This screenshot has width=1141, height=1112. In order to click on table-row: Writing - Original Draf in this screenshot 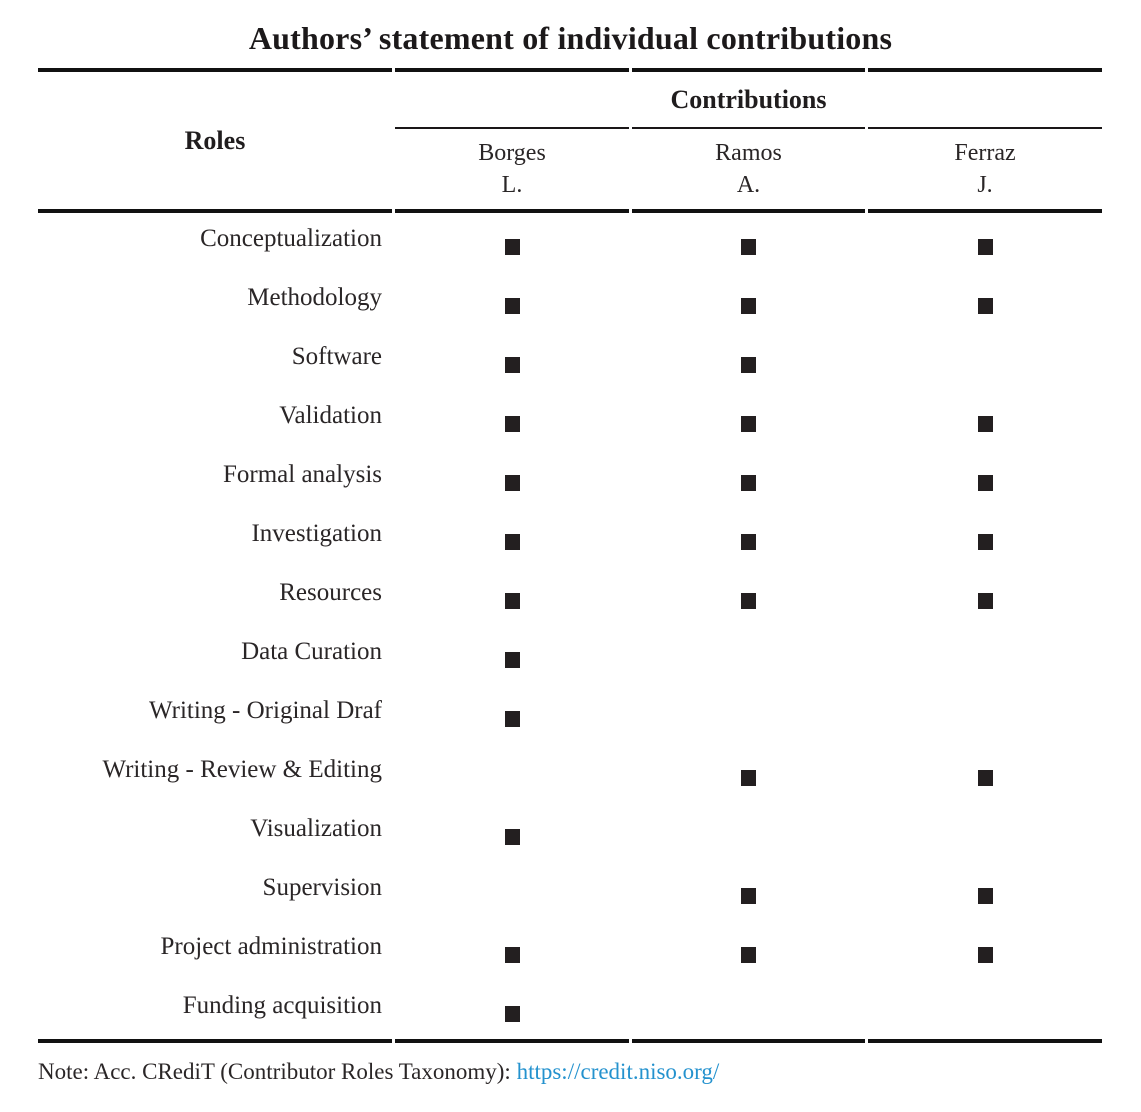, I will do `click(570, 714)`.